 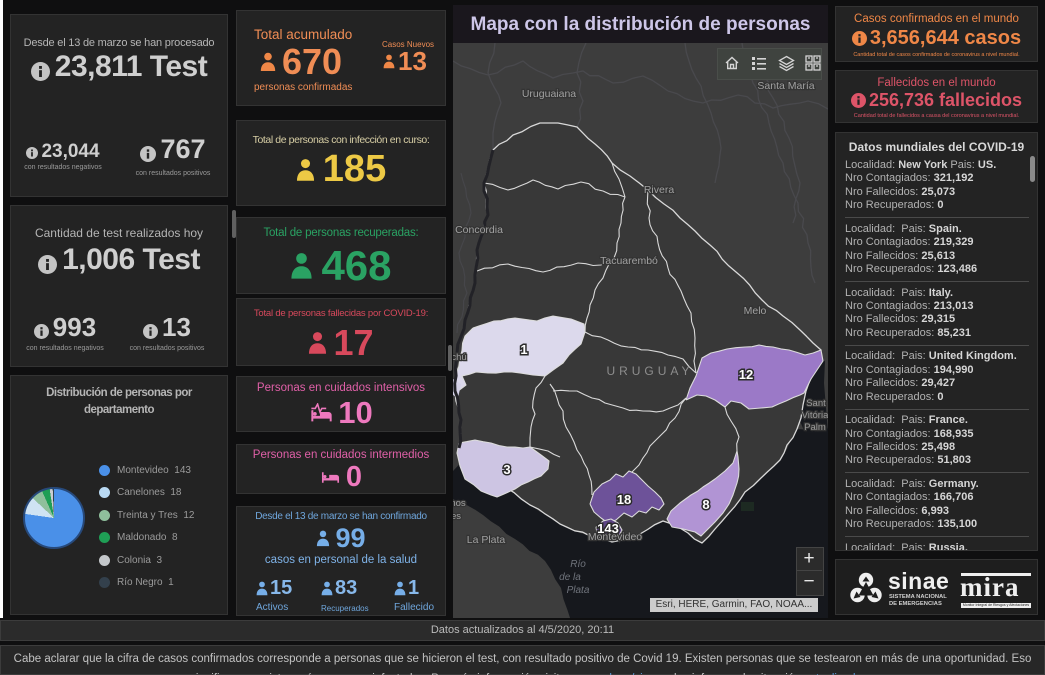 I want to click on svg-text: La Plata, so click(x=486, y=540).